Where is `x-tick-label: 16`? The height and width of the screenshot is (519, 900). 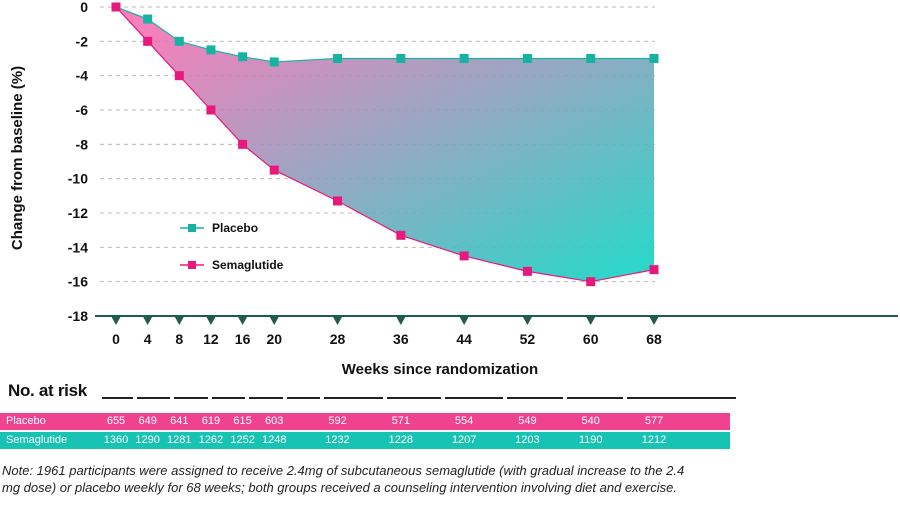 x-tick-label: 16 is located at coordinates (243, 339).